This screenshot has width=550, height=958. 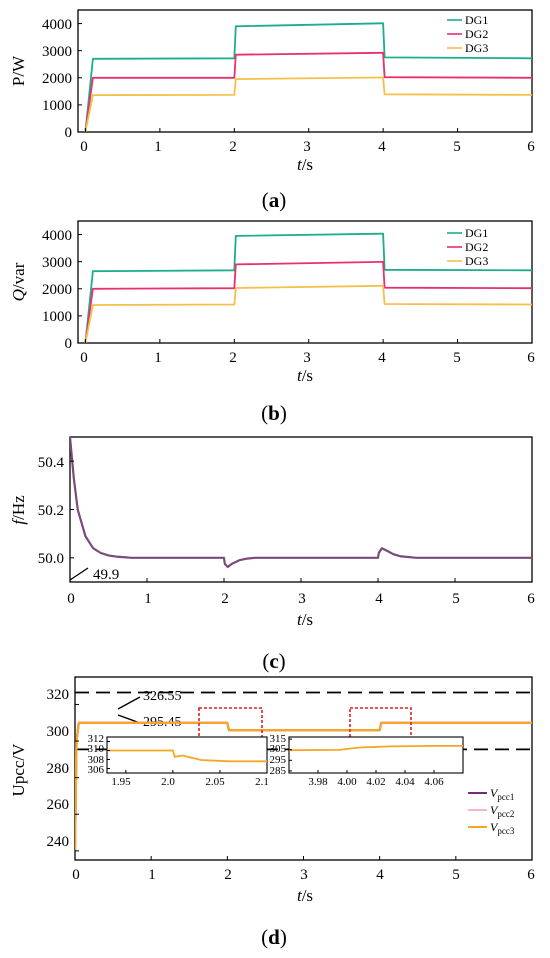 What do you see at coordinates (300, 375) in the screenshot?
I see `x-axis-label-b-var: t` at bounding box center [300, 375].